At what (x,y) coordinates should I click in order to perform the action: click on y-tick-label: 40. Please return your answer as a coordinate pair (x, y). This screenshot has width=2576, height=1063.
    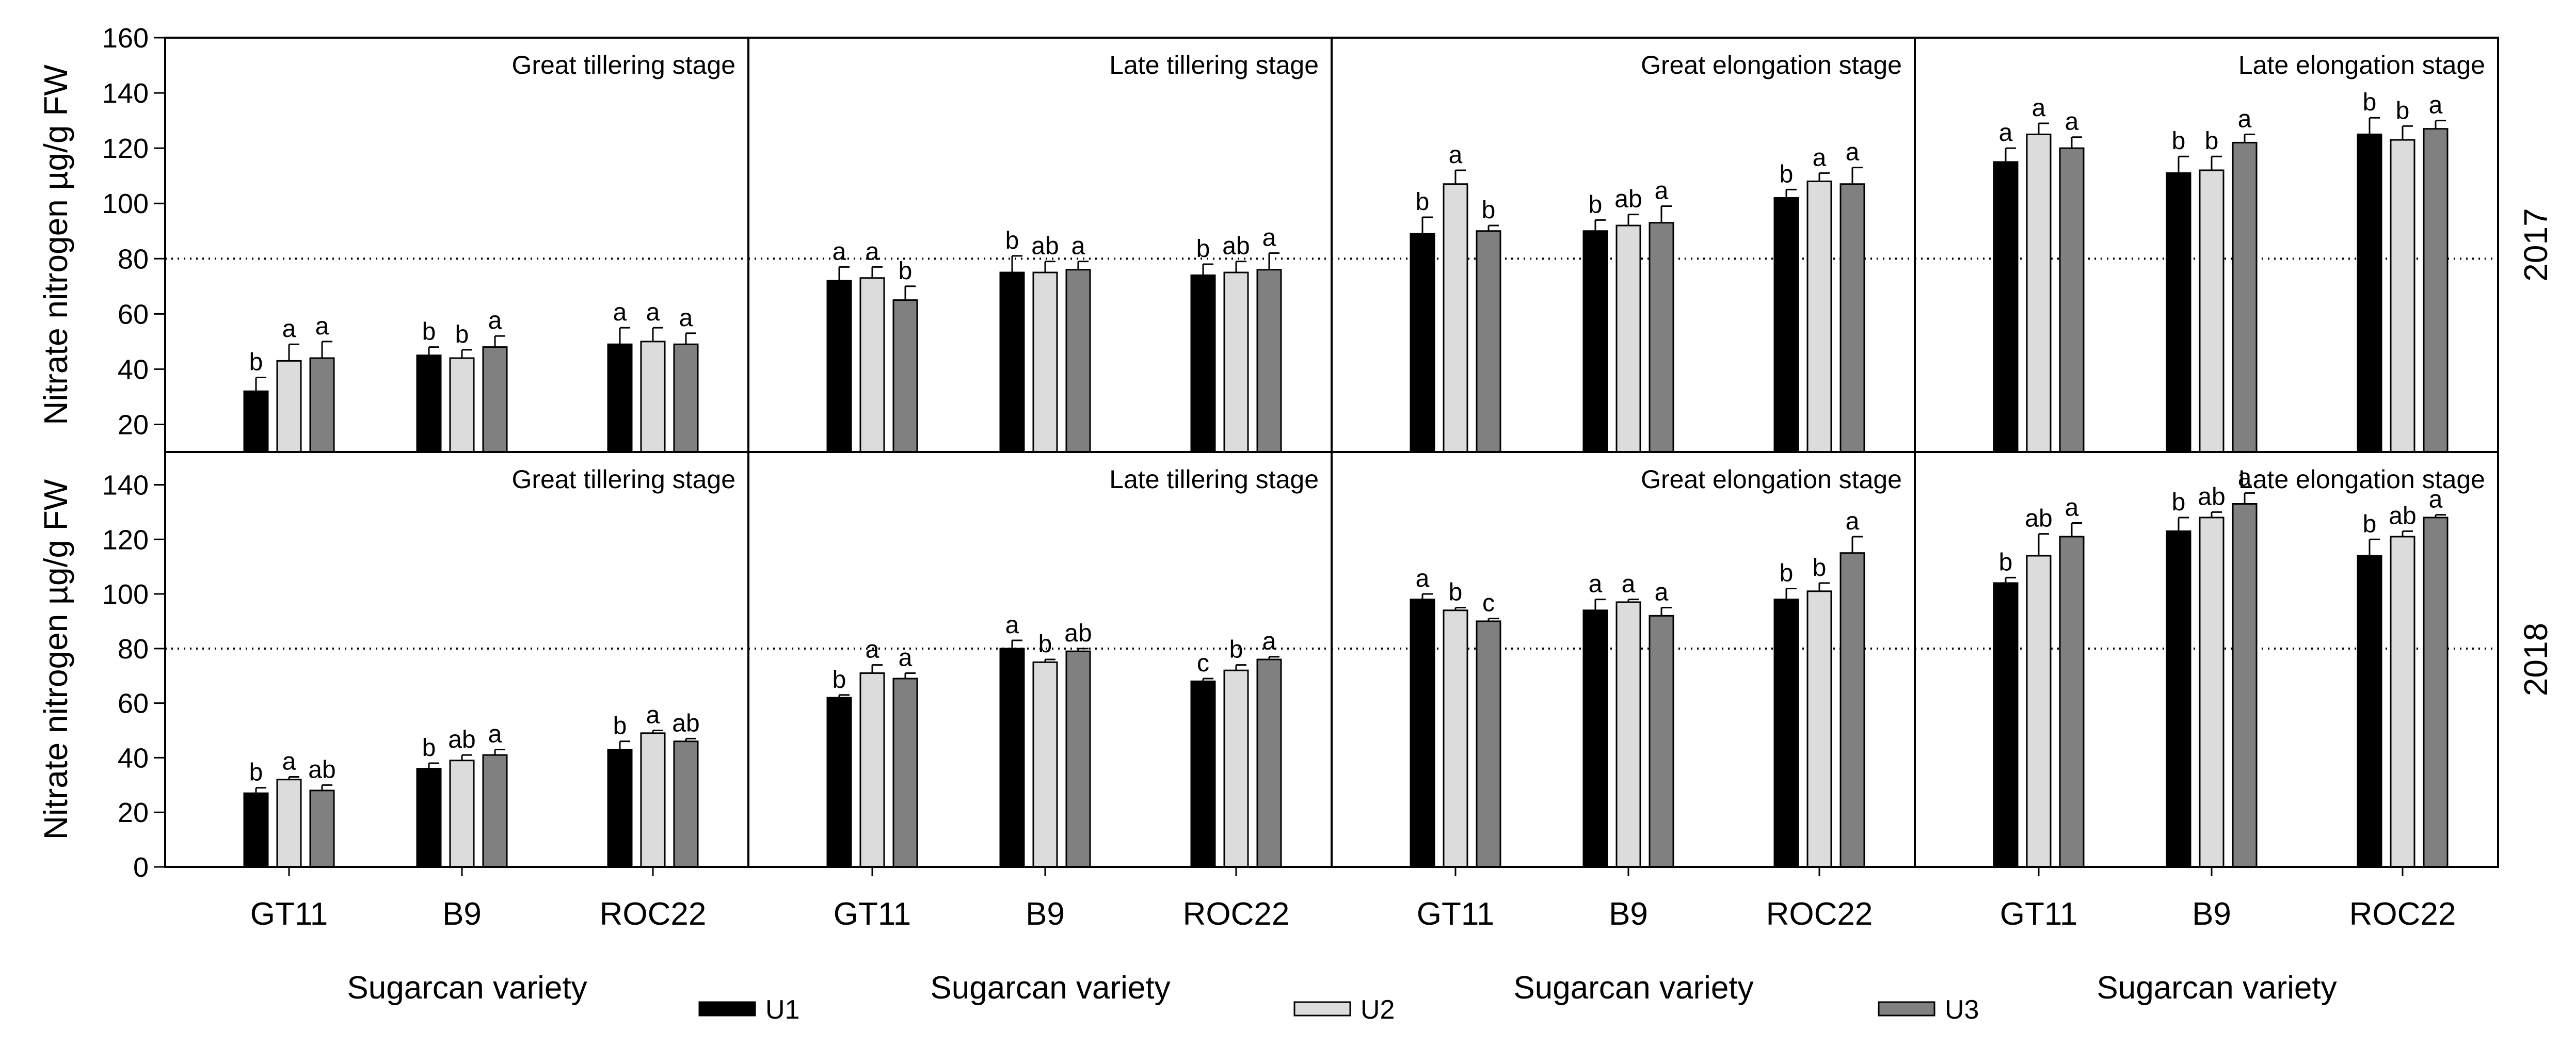
    Looking at the image, I should click on (133, 369).